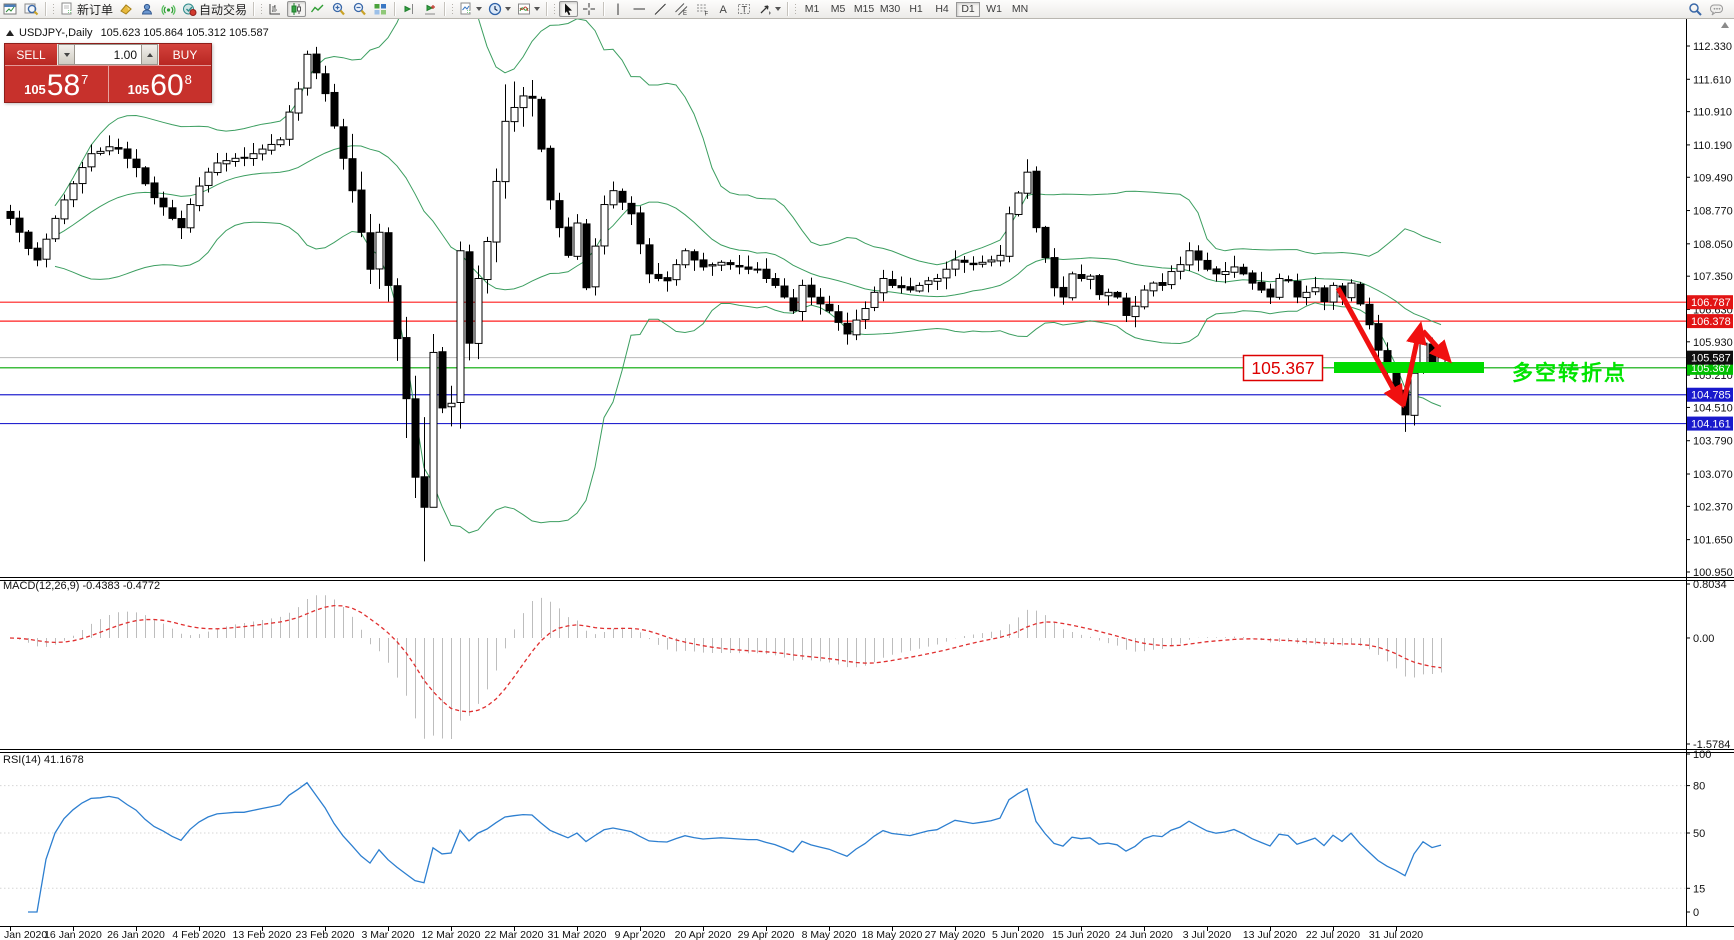  I want to click on timeframe-MN: MN, so click(1020, 9).